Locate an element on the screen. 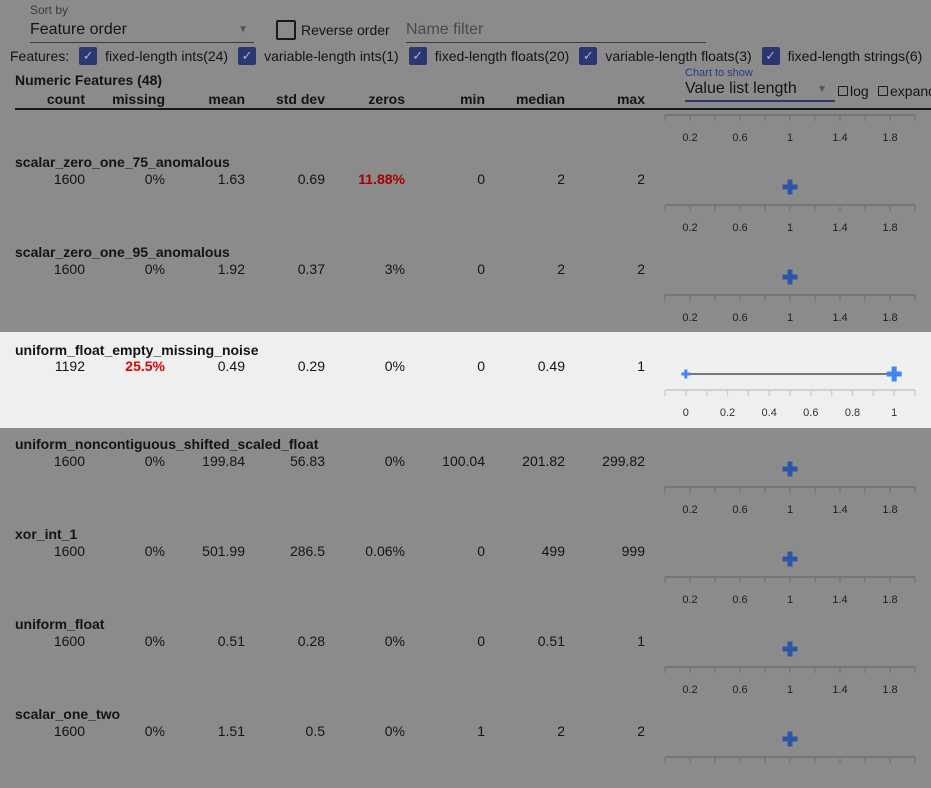 Image resolution: width=931 pixels, height=788 pixels. cell-mean: 199.84 is located at coordinates (223, 461).